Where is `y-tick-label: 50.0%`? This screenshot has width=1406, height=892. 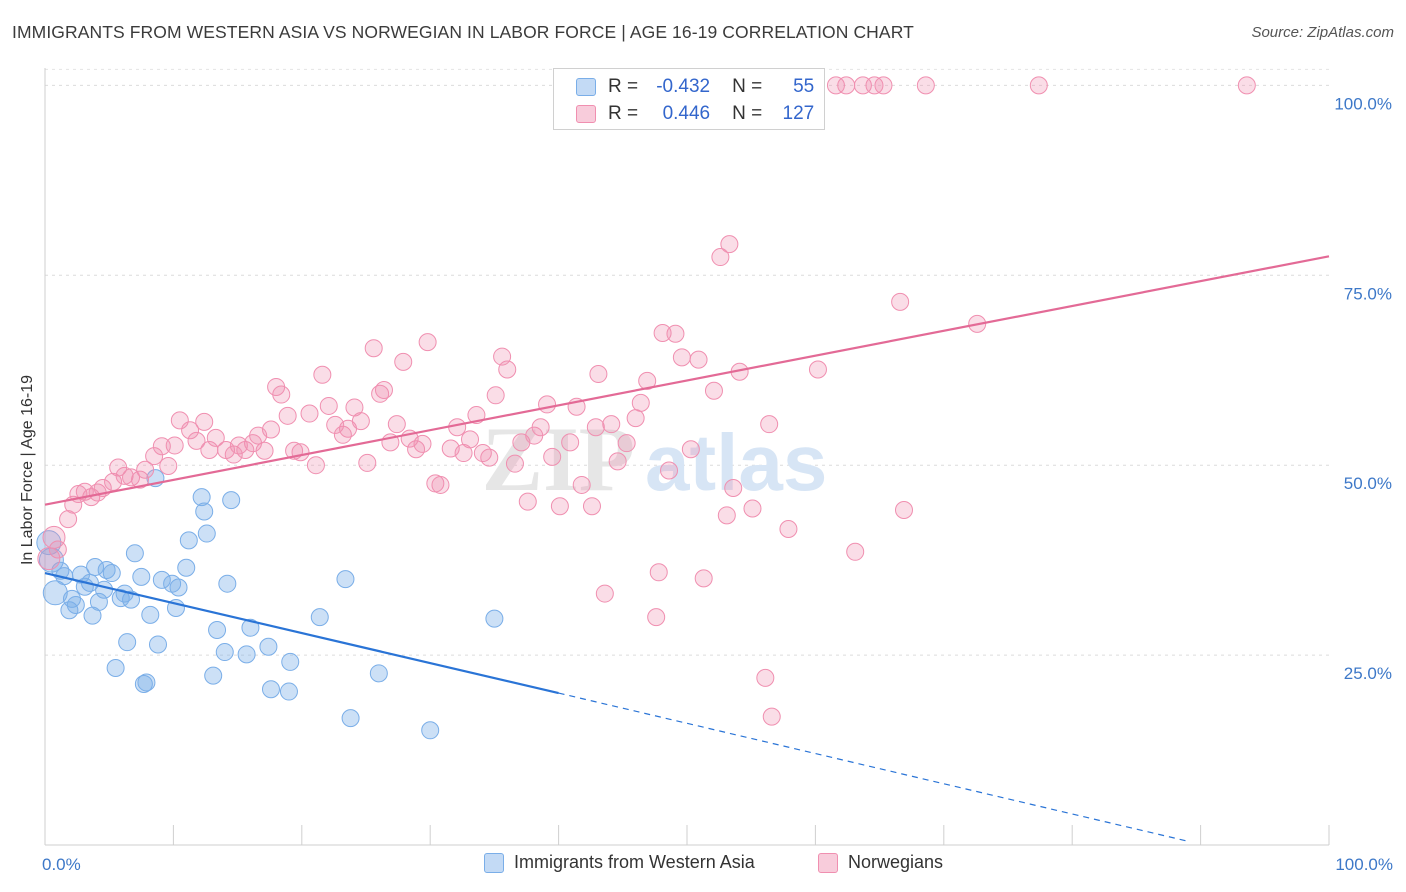
y-tick-label: 50.0% is located at coordinates (1368, 483).